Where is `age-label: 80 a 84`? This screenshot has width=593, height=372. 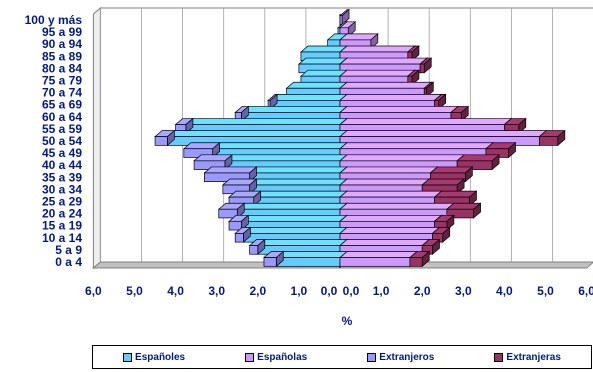
age-label: 80 a 84 is located at coordinates (62, 68).